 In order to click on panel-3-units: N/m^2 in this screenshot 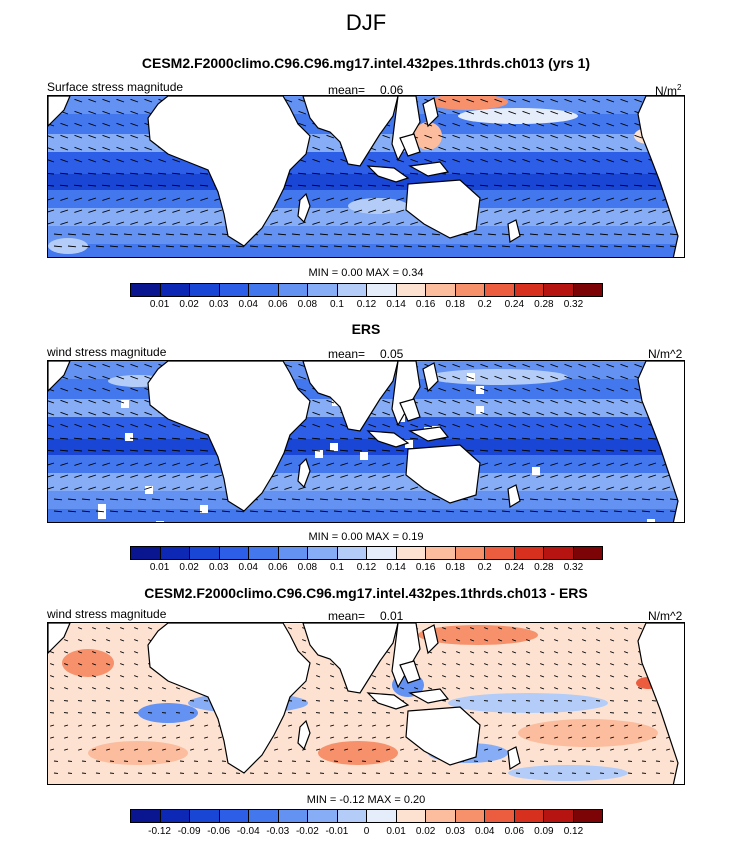, I will do `click(665, 616)`.